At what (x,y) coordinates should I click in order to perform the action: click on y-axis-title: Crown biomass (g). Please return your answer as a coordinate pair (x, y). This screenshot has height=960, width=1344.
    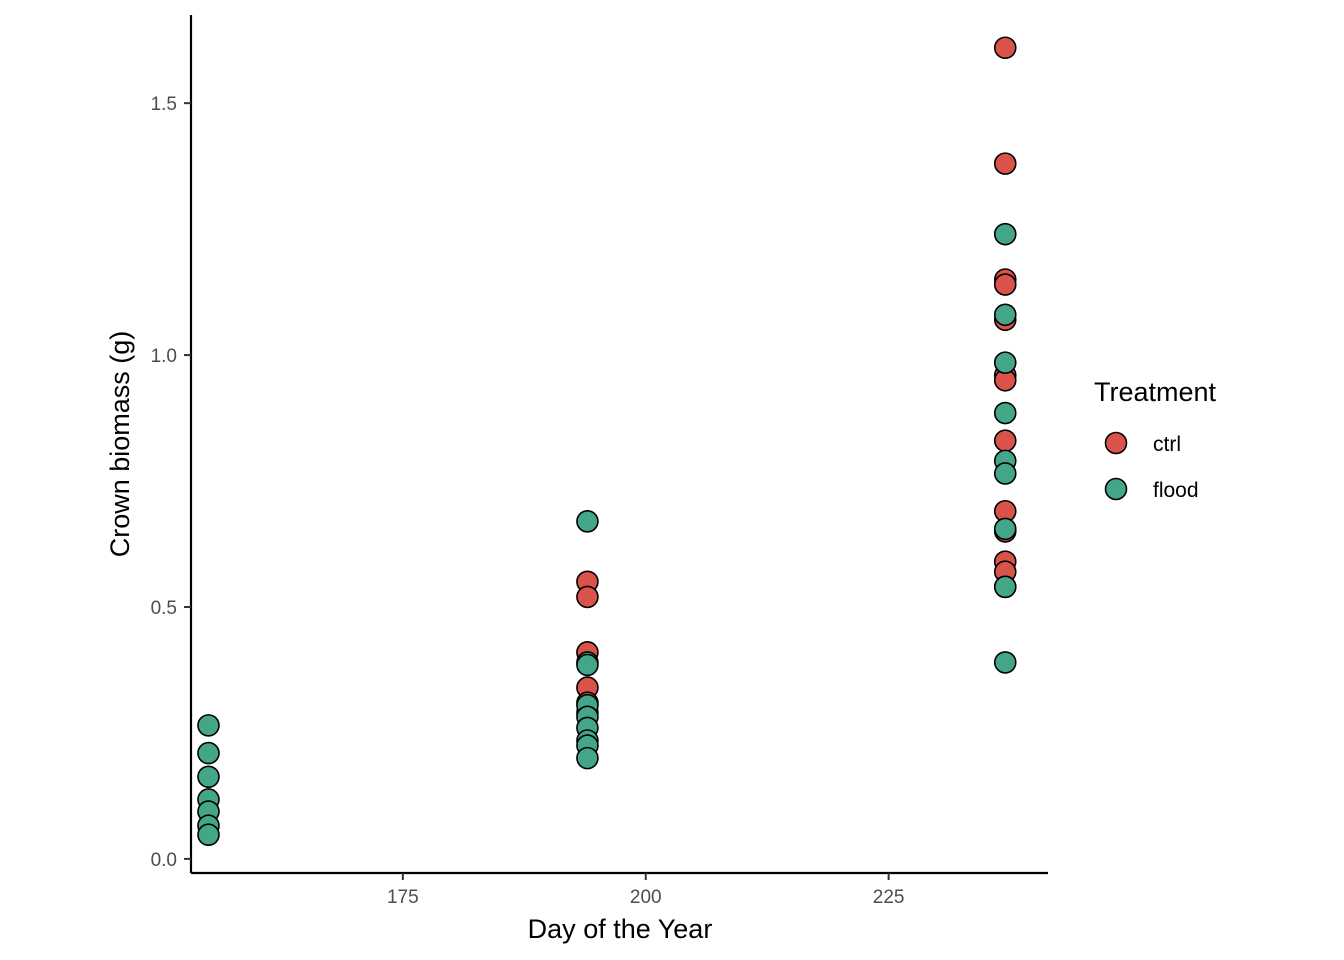
    Looking at the image, I should click on (120, 444).